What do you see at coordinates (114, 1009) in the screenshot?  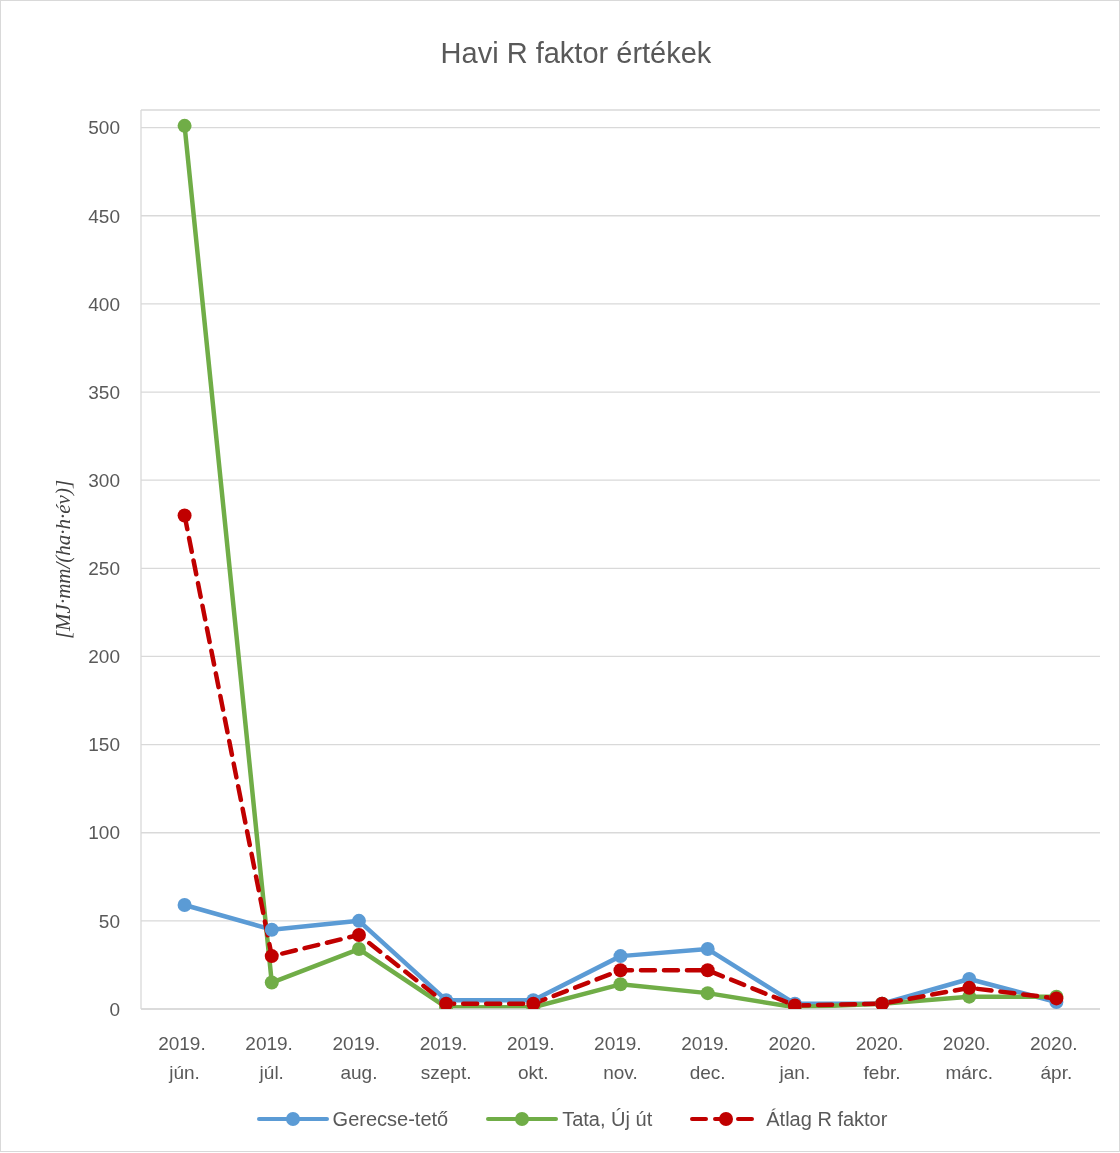 I see `y-tick-label: 0` at bounding box center [114, 1009].